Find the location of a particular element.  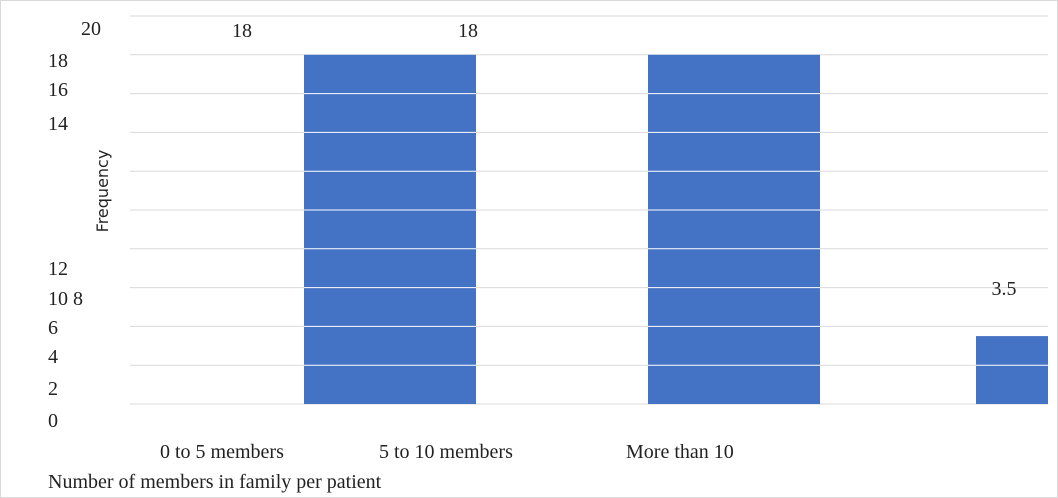

category-label: 0 to 5 members is located at coordinates (222, 452).